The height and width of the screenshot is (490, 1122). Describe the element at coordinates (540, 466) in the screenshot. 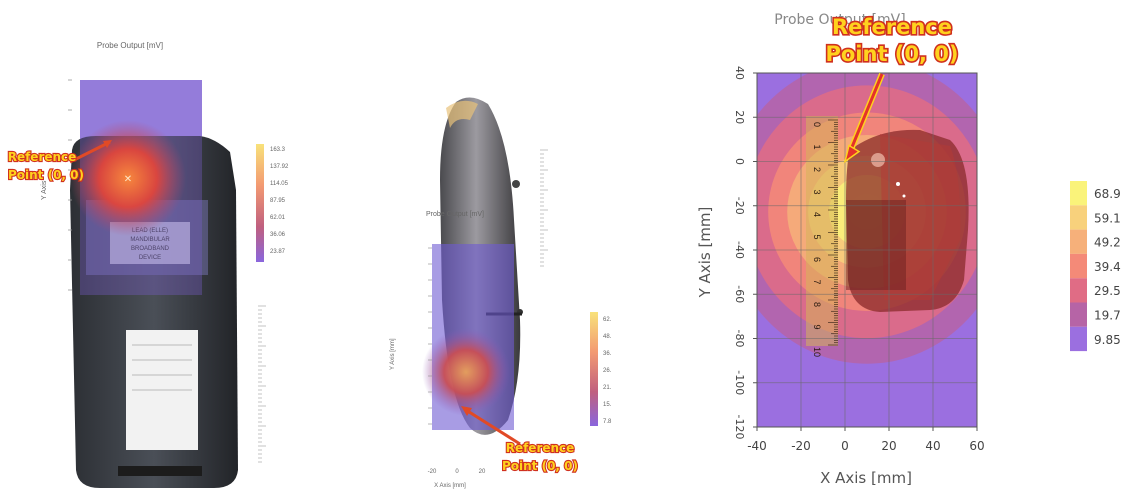

I see `middle-annotation-line-2: Point (0, 0)` at that location.